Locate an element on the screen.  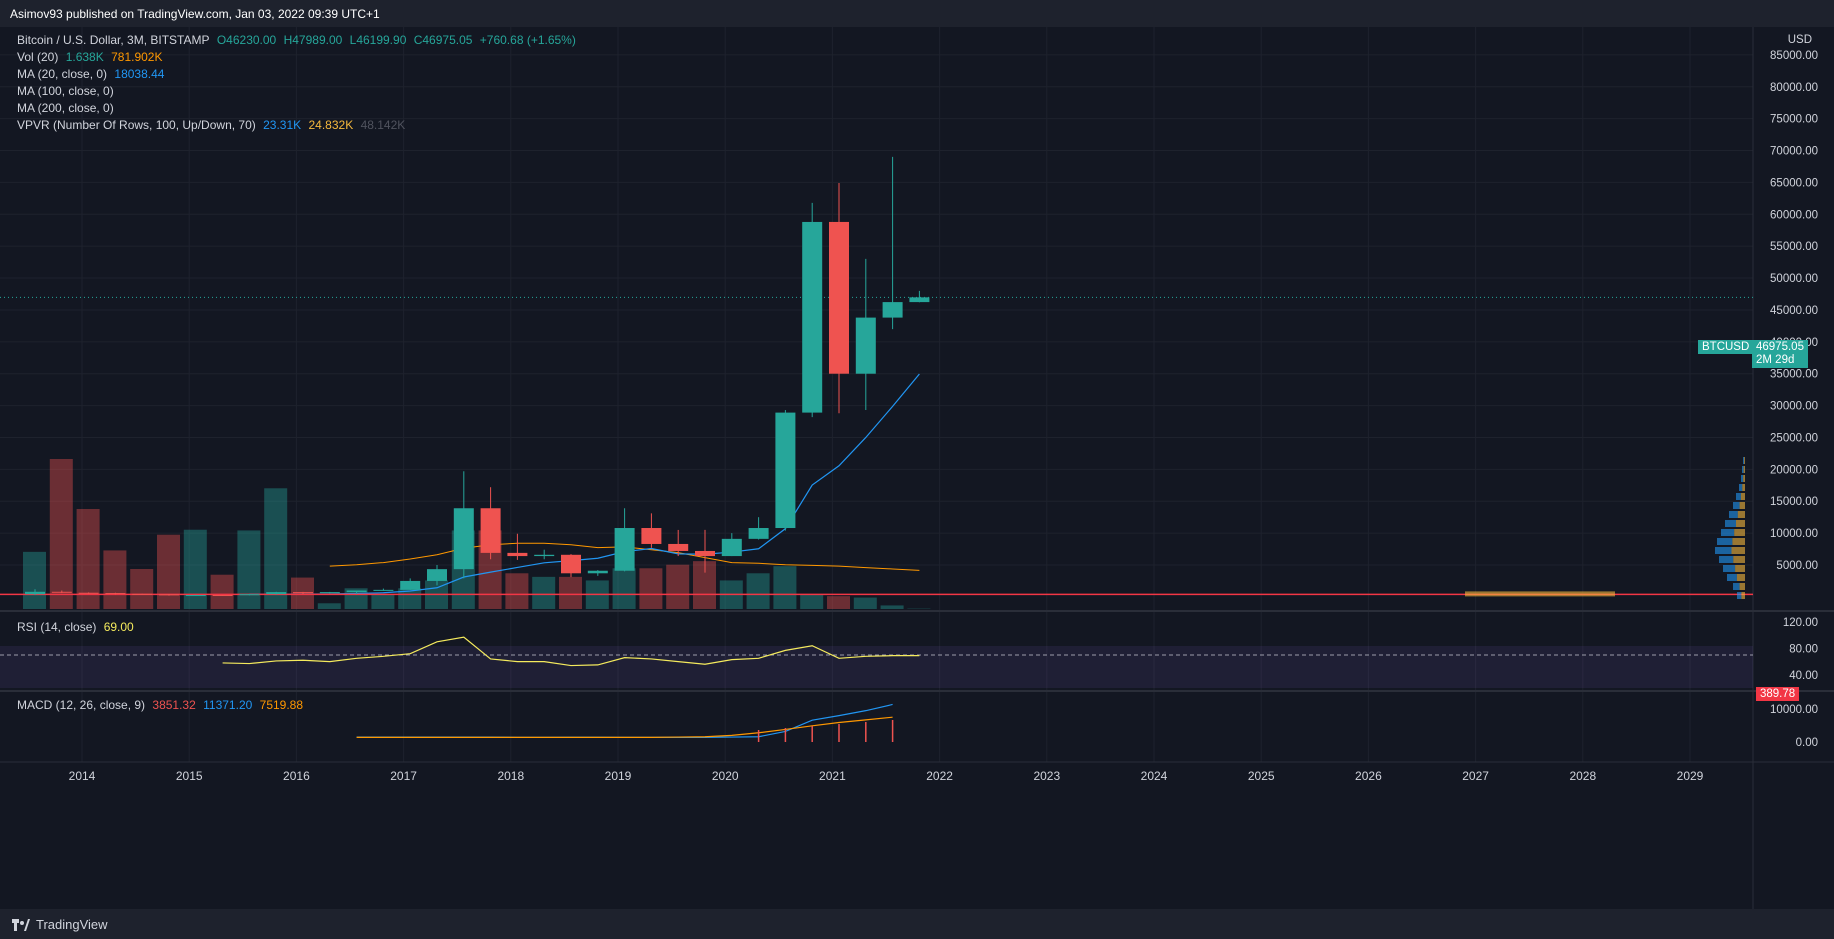
vpvr-label: VPVR (Number Of Rows, 100, Up/Down, 70) is located at coordinates (136, 125).